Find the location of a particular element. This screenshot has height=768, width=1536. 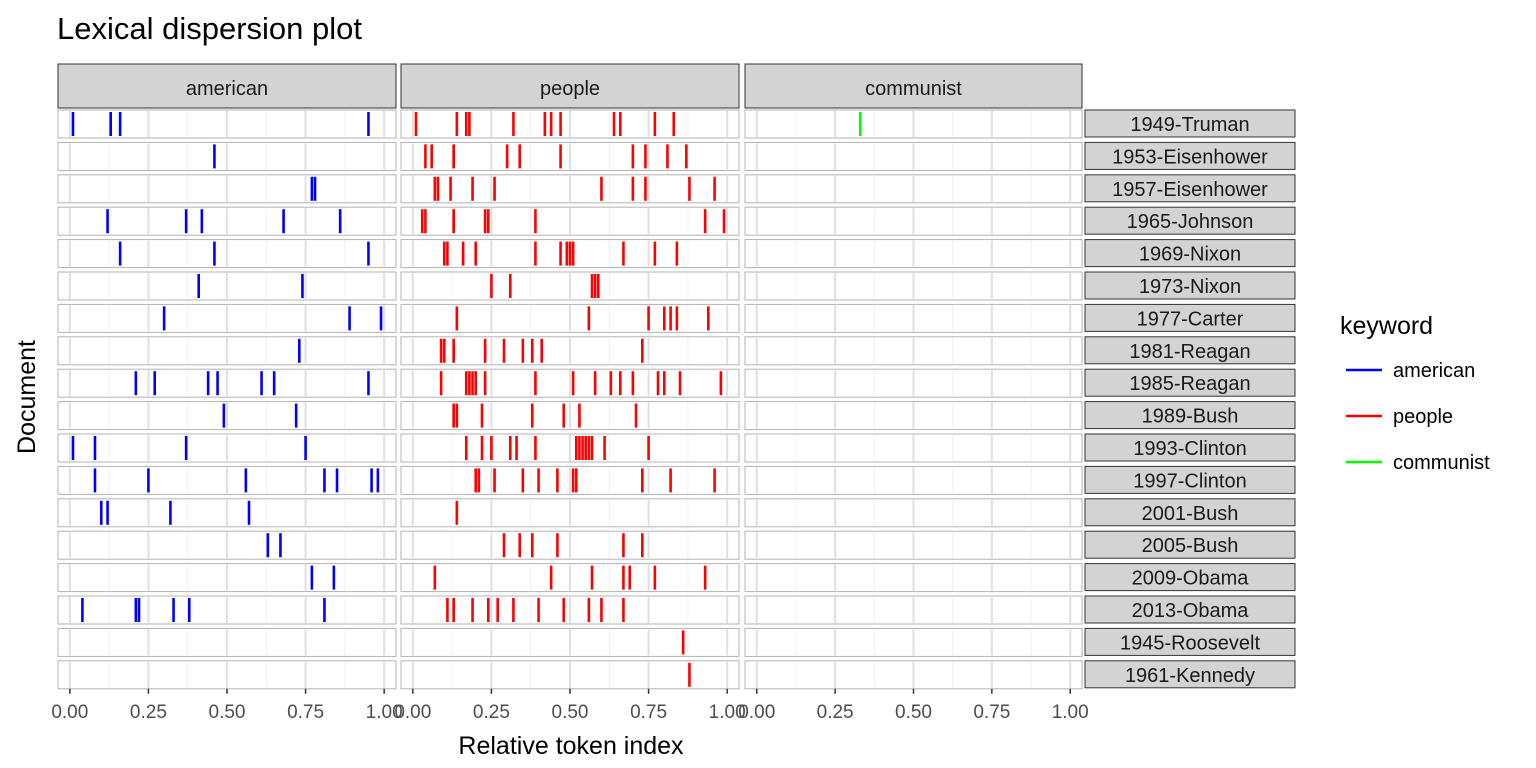

row-strip-label: 1945-Roosevelt is located at coordinates (1190, 643).